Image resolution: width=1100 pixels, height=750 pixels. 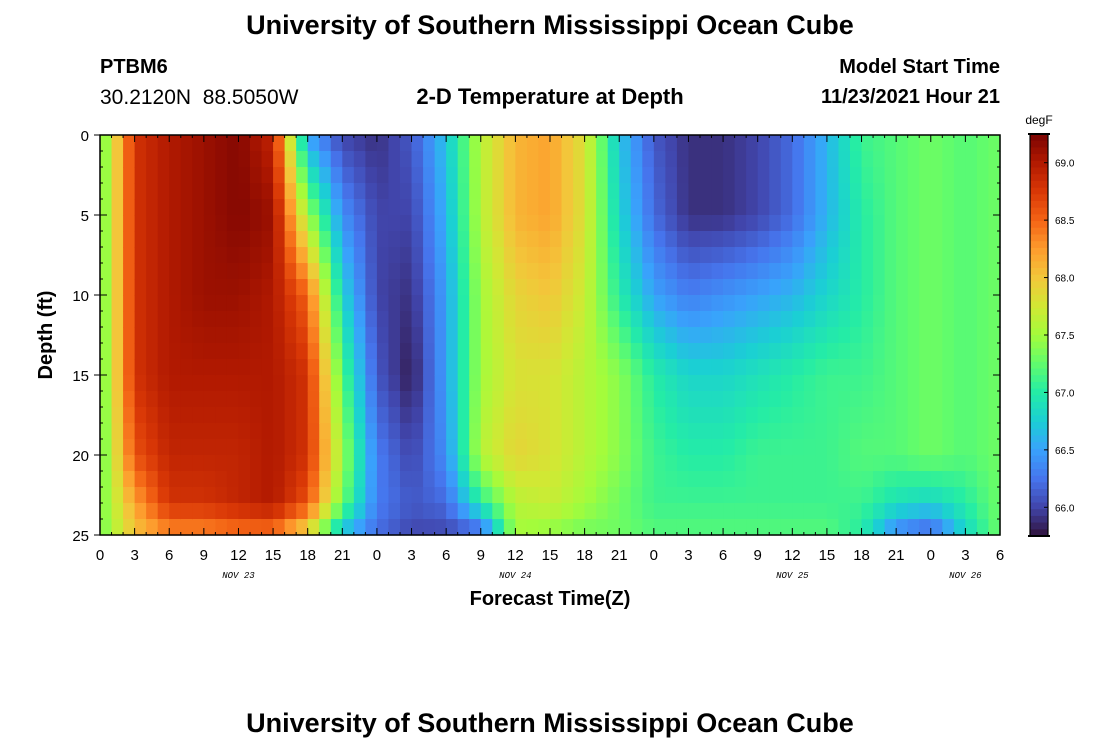 What do you see at coordinates (1039, 533) in the screenshot?
I see `colorbar-segment` at bounding box center [1039, 533].